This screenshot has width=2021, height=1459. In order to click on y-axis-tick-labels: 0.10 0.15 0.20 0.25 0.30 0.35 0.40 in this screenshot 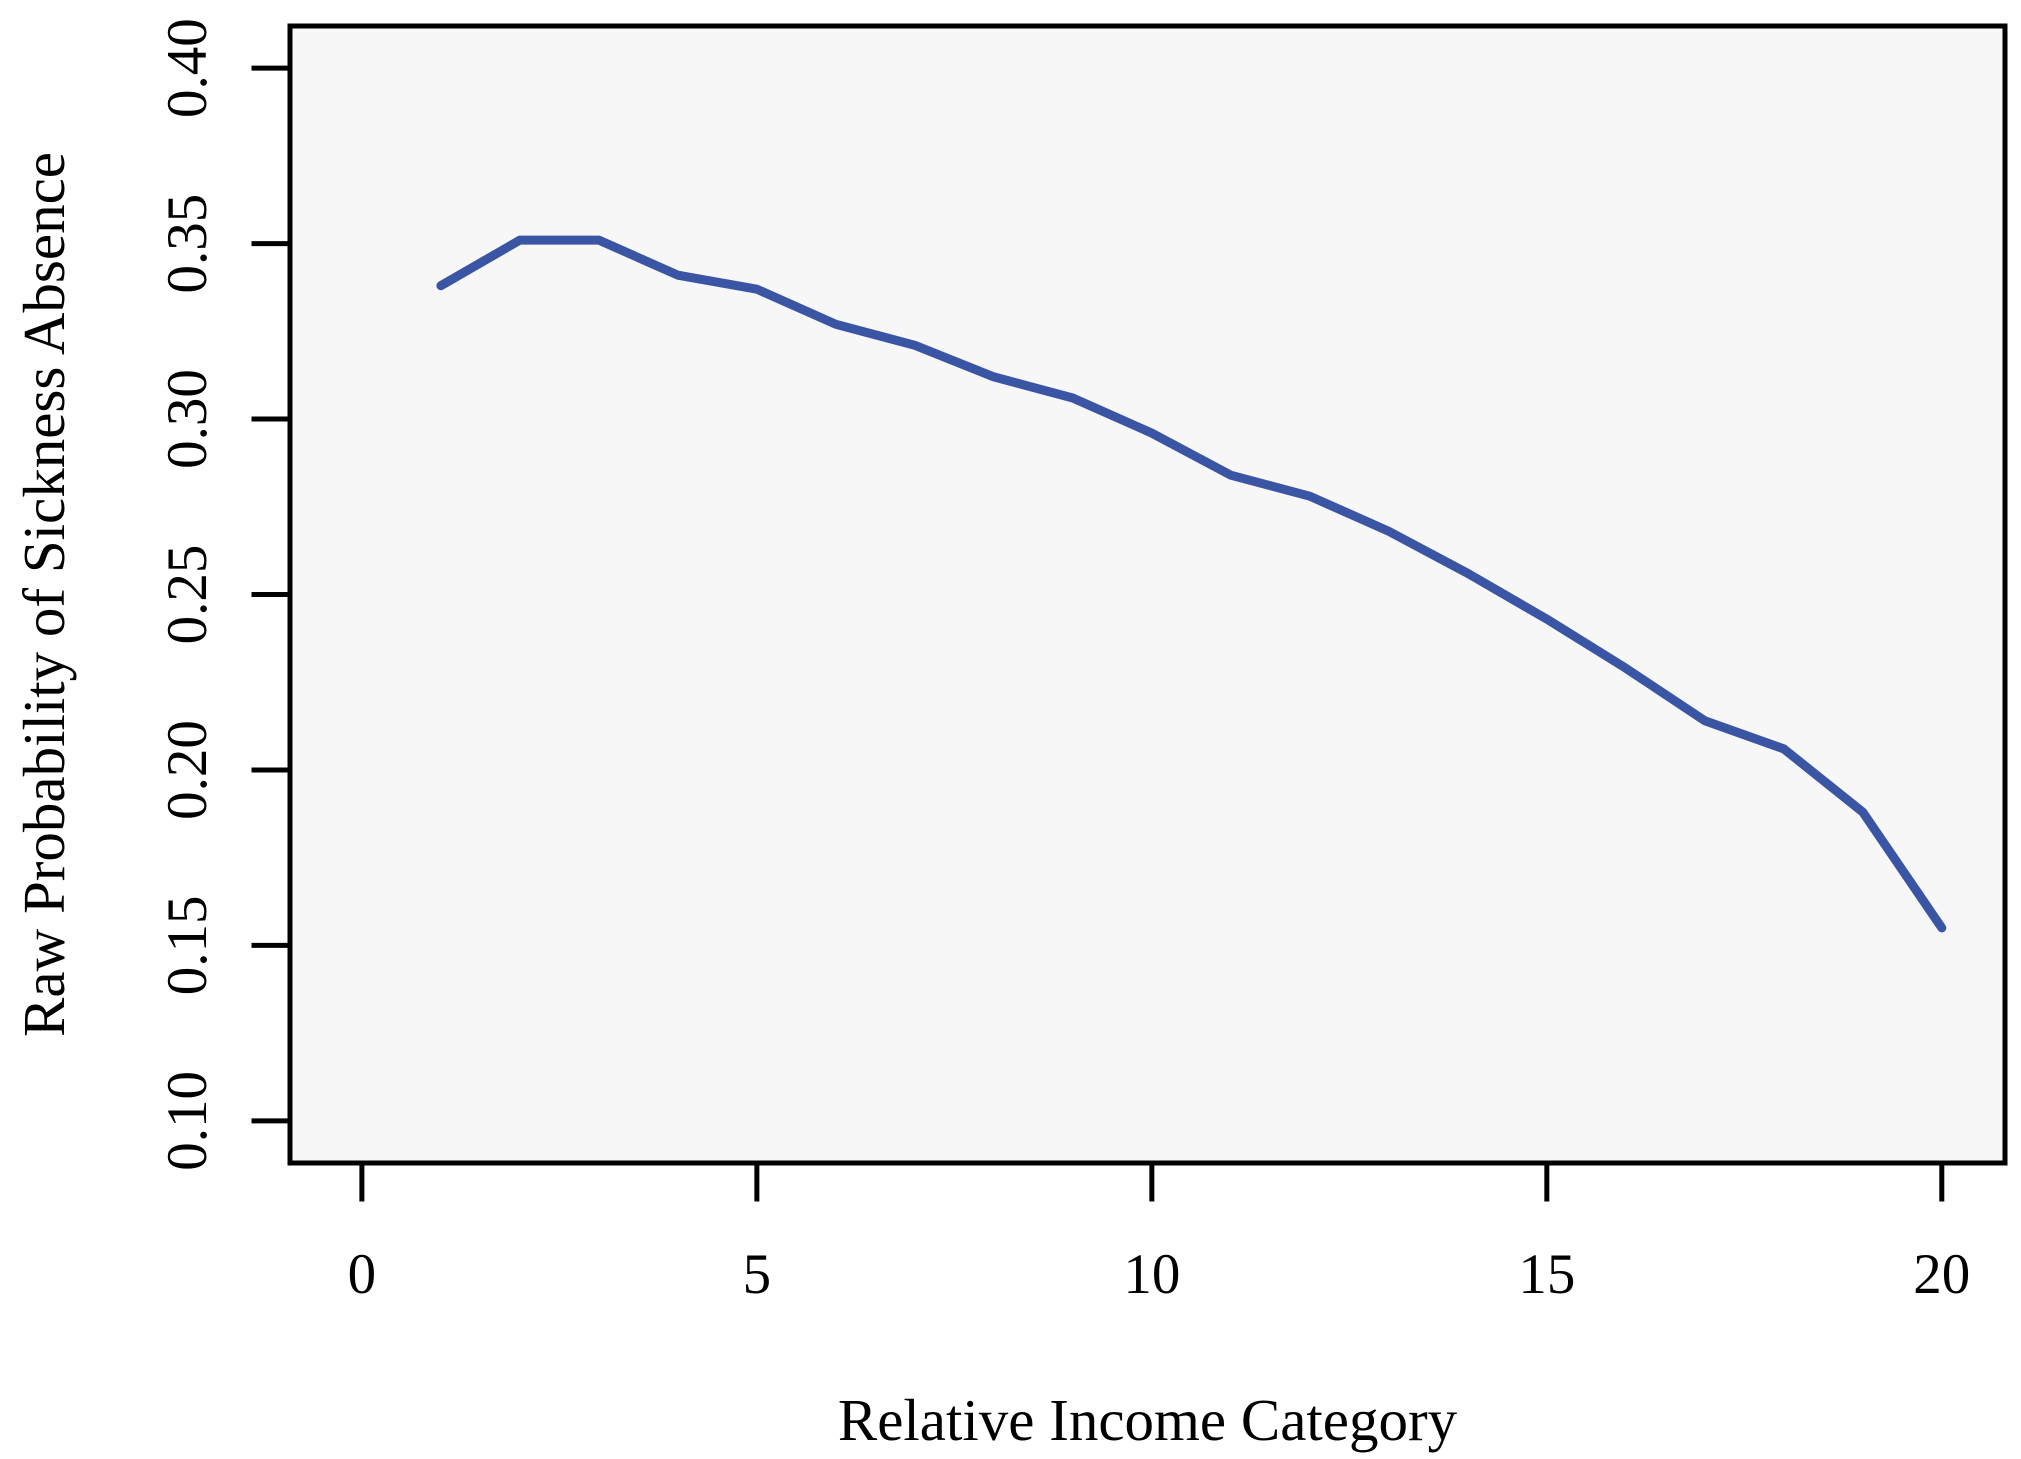, I will do `click(187, 594)`.